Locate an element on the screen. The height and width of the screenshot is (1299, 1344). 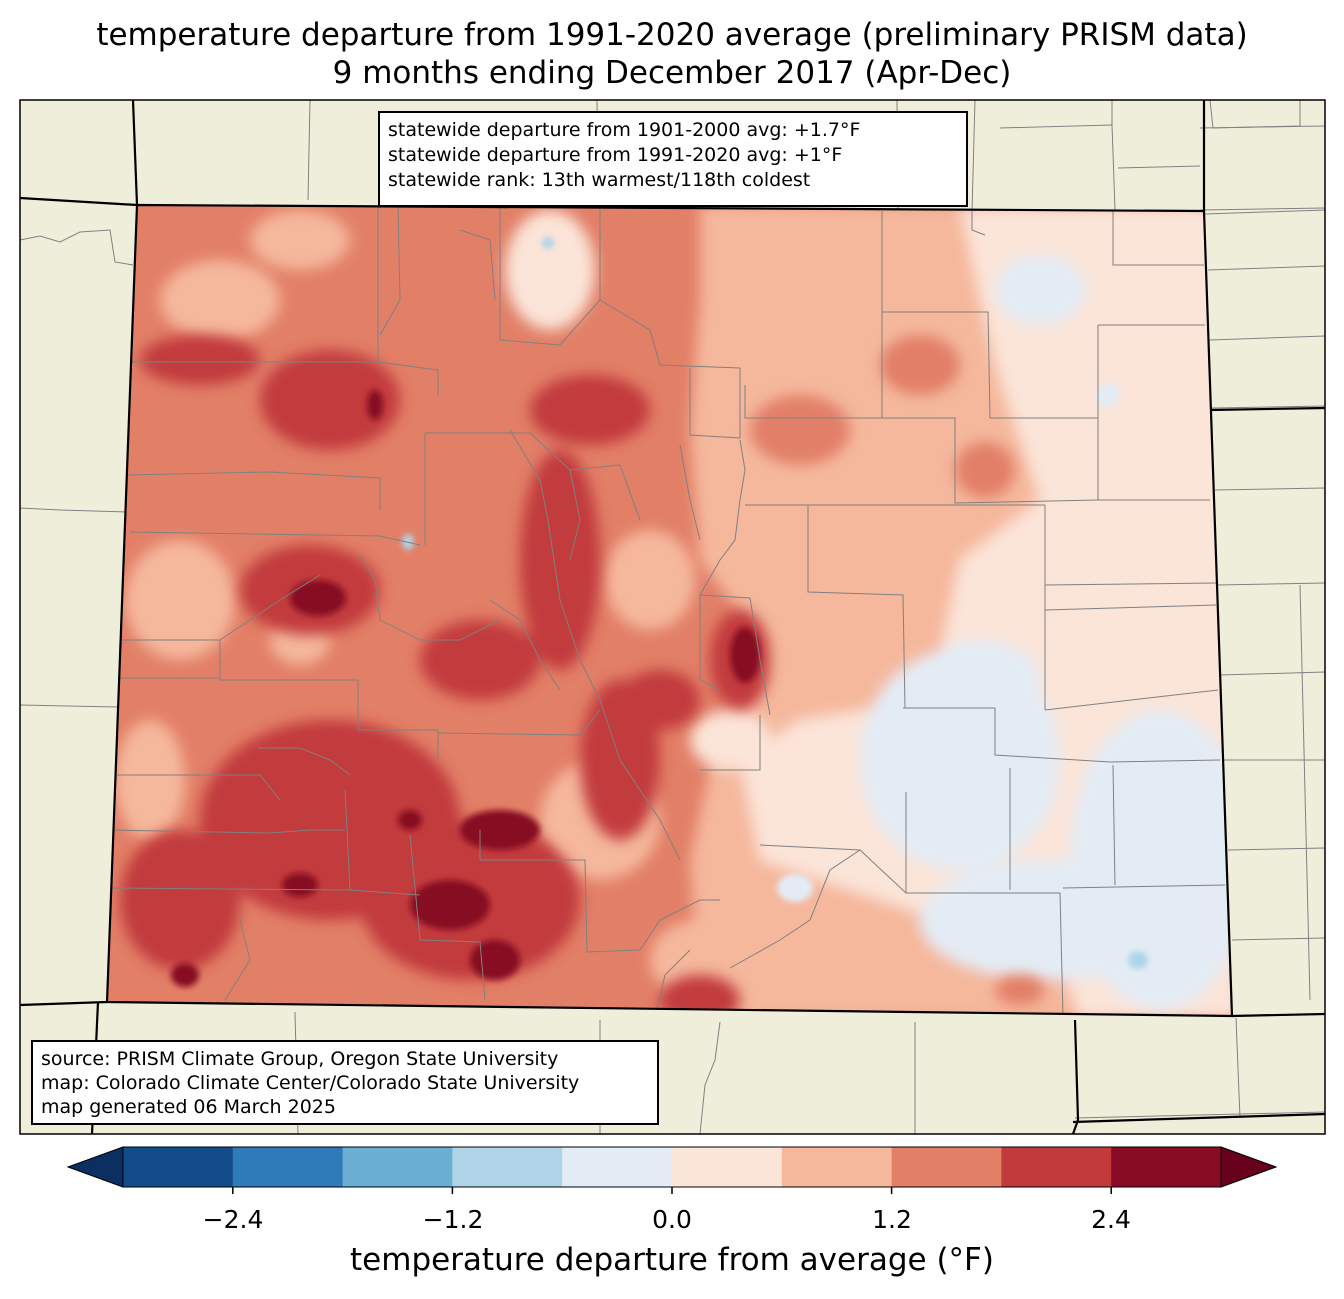
colorbar-tick-label: −2.4 is located at coordinates (233, 1219).